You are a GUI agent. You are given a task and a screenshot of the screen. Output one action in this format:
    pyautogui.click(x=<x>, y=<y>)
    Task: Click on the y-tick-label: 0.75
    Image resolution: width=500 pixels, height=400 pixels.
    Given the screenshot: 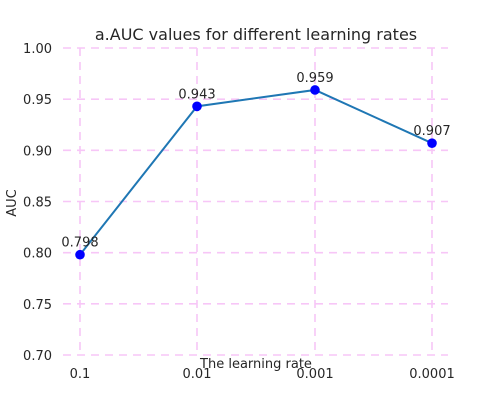 What is the action you would take?
    pyautogui.click(x=37, y=305)
    